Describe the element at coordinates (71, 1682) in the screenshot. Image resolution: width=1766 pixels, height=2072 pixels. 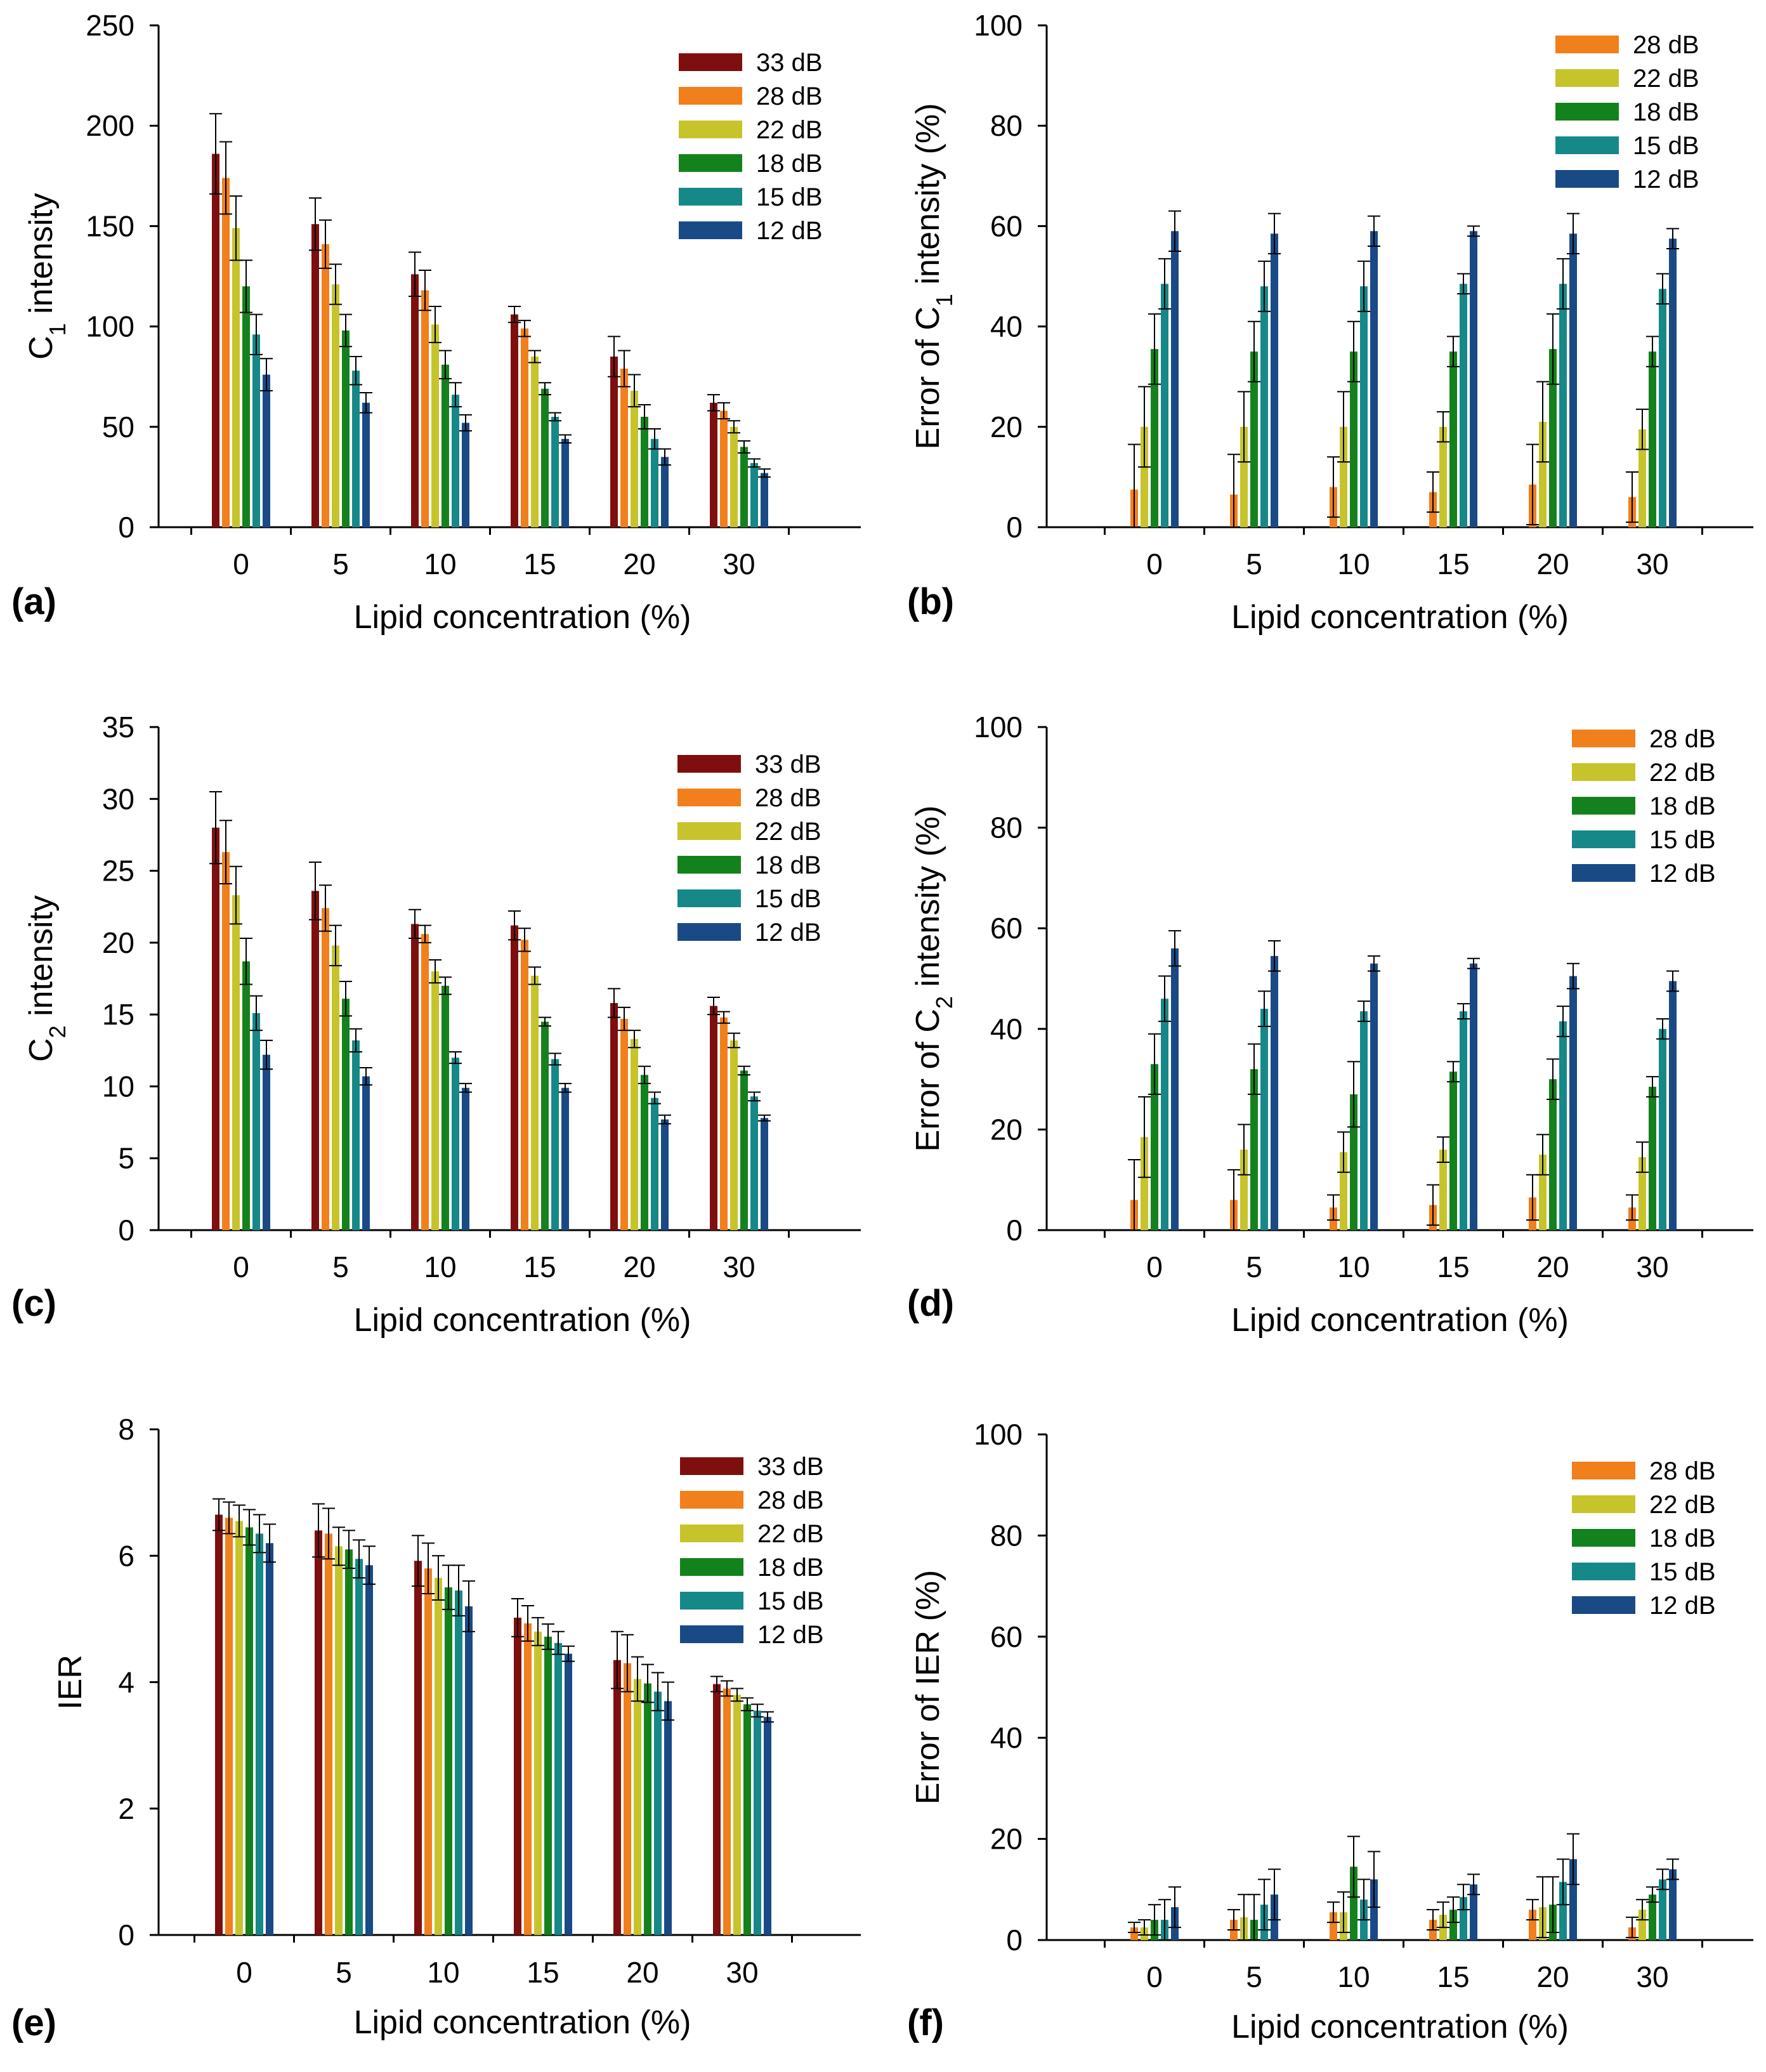
I see `y-axis-title-text: IER` at that location.